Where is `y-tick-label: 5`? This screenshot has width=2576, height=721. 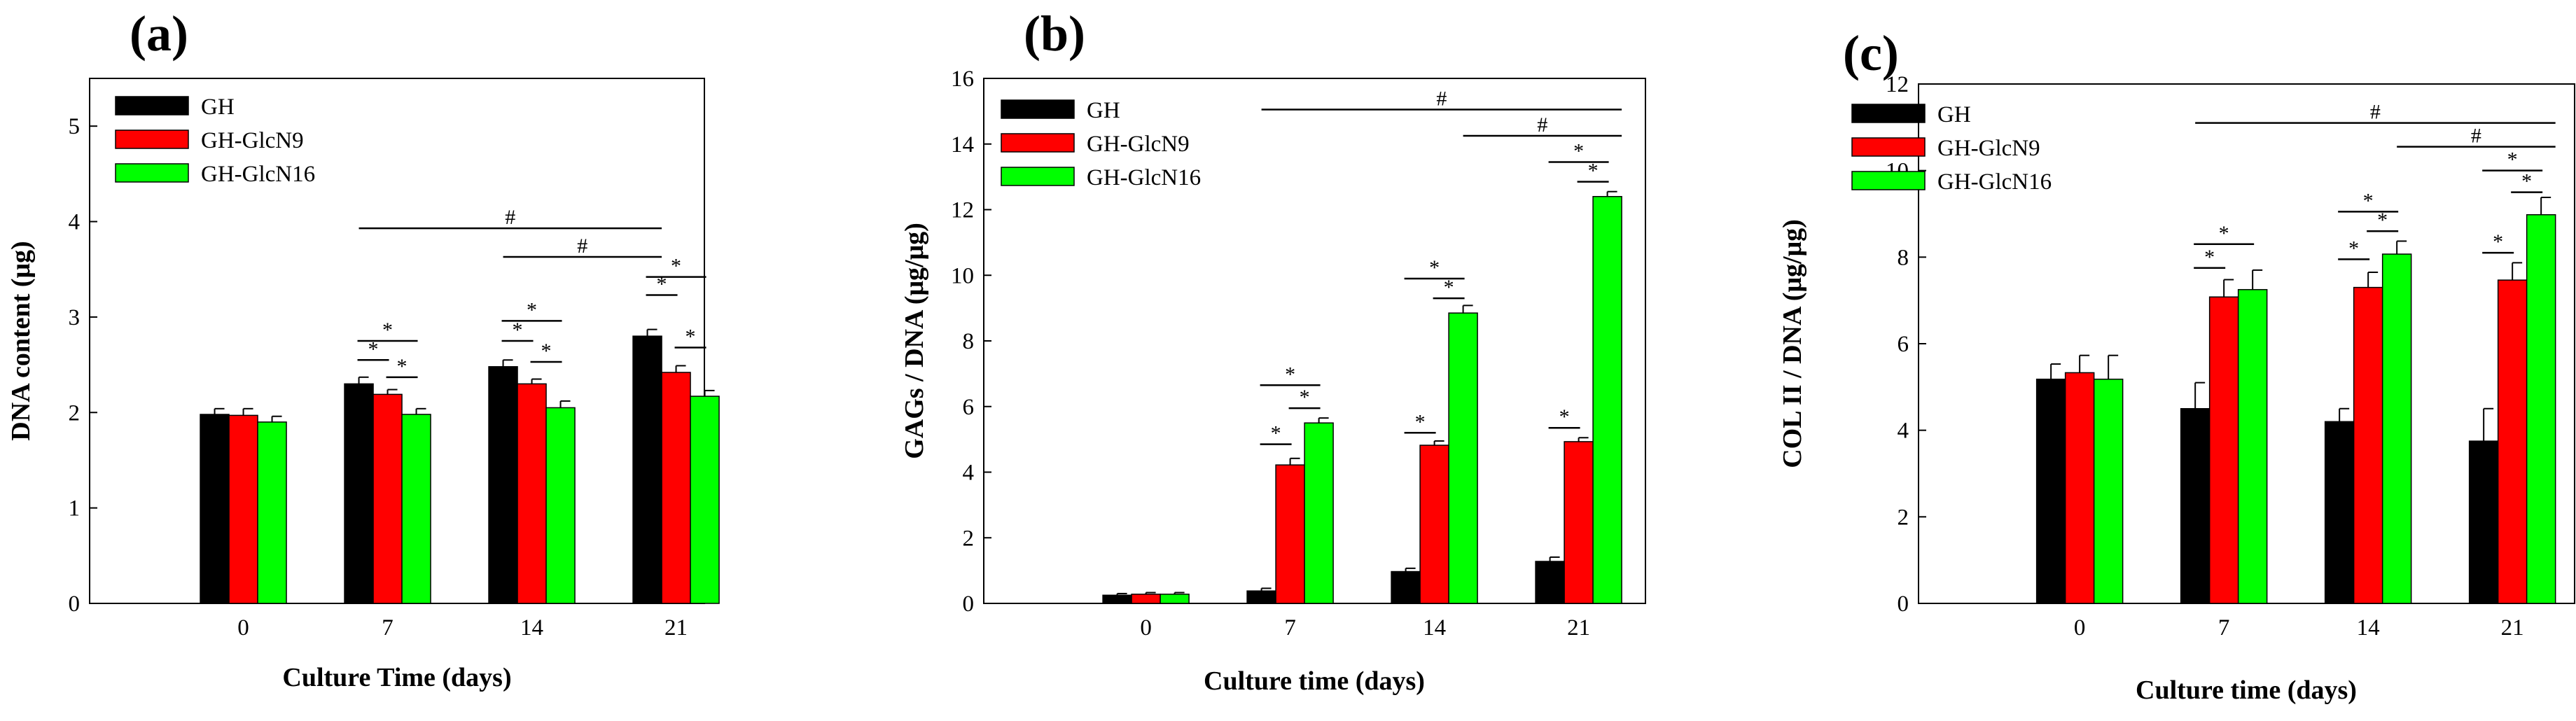
y-tick-label: 5 is located at coordinates (75, 126).